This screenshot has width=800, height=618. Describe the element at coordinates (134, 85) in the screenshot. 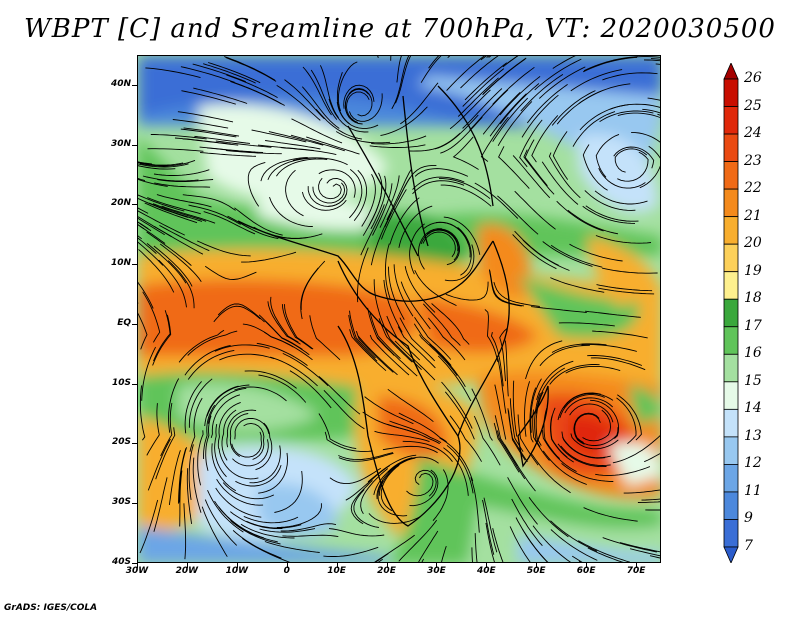

I see `lat-tick-mark` at that location.